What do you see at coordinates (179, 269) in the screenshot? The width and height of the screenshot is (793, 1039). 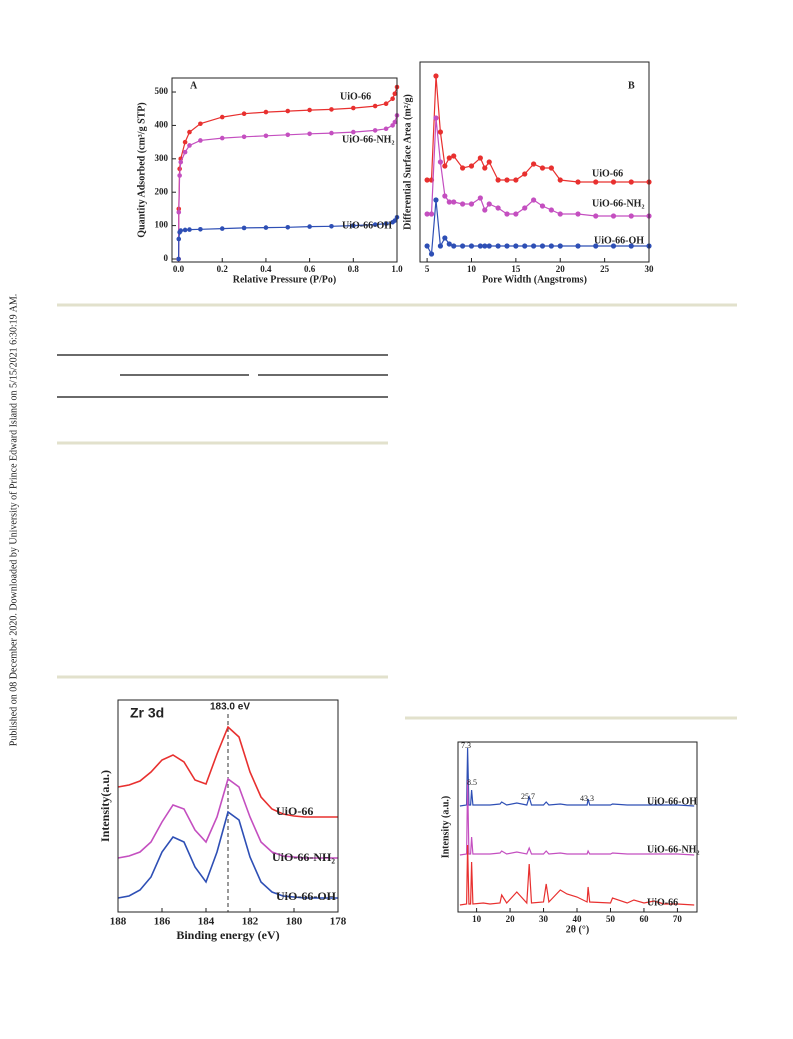 I see `x-tick-label: 0.0` at bounding box center [179, 269].